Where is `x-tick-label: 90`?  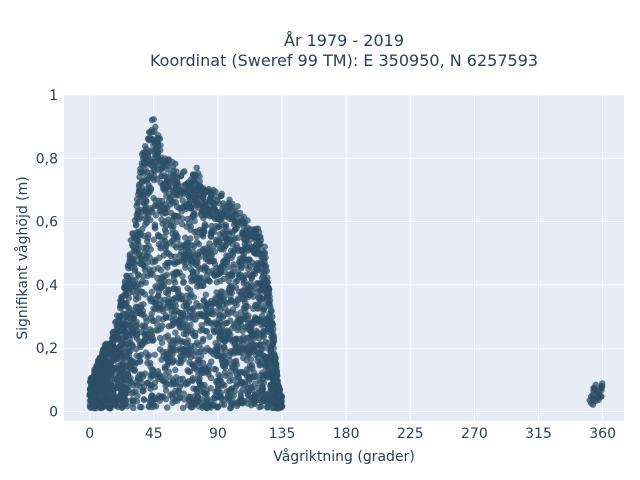
x-tick-label: 90 is located at coordinates (218, 434).